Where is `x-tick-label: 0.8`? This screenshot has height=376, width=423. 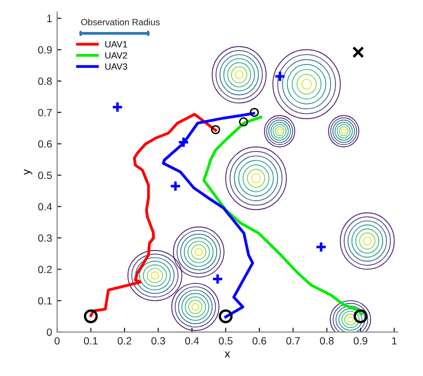
x-tick-label: 0.8 is located at coordinates (327, 341).